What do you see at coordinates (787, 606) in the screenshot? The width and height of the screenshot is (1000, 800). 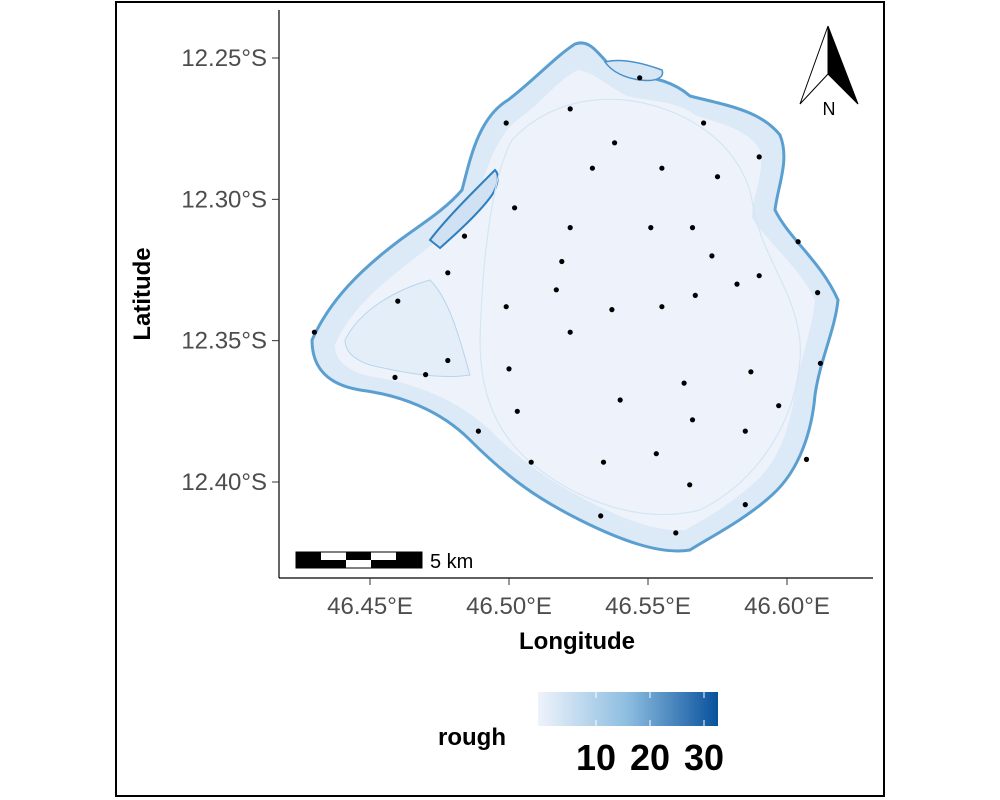 I see `x-tick-label: 46.60°E` at bounding box center [787, 606].